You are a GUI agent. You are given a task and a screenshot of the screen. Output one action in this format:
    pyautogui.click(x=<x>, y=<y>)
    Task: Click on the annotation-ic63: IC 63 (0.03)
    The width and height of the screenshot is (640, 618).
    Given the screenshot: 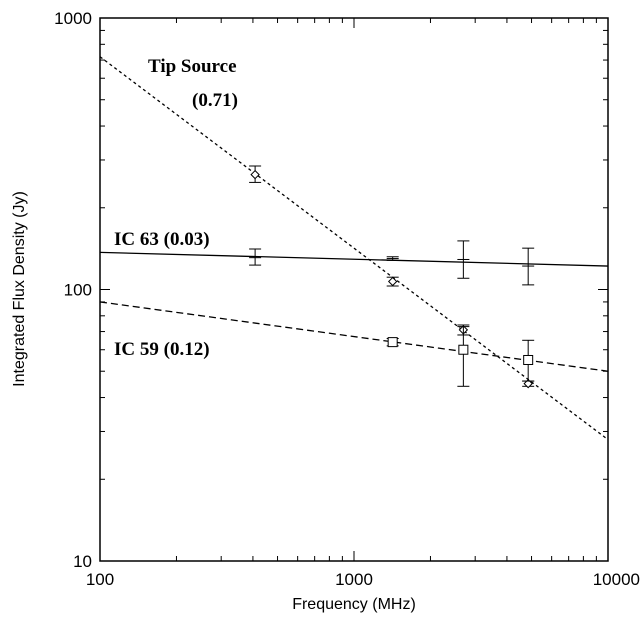 What is the action you would take?
    pyautogui.click(x=162, y=239)
    